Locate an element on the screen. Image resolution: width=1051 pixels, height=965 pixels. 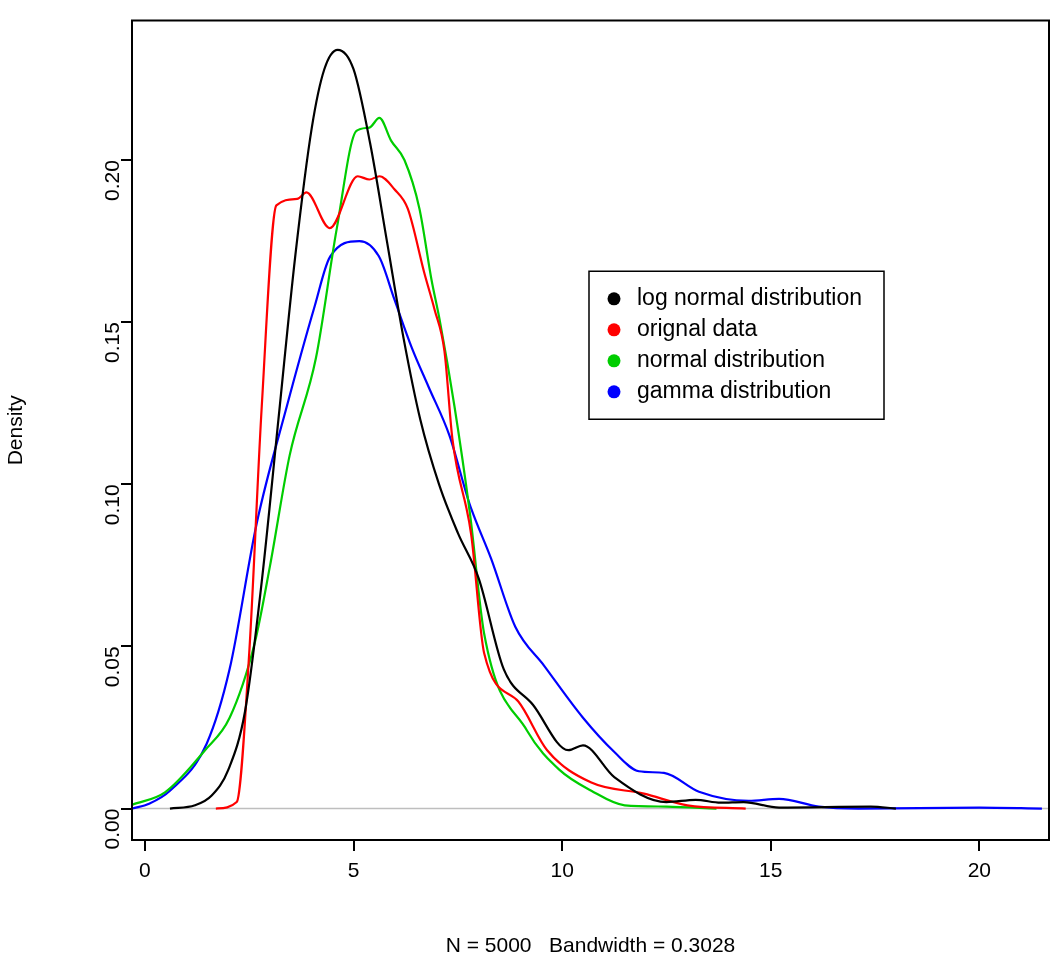
x-tick-label: 0 is located at coordinates (145, 870).